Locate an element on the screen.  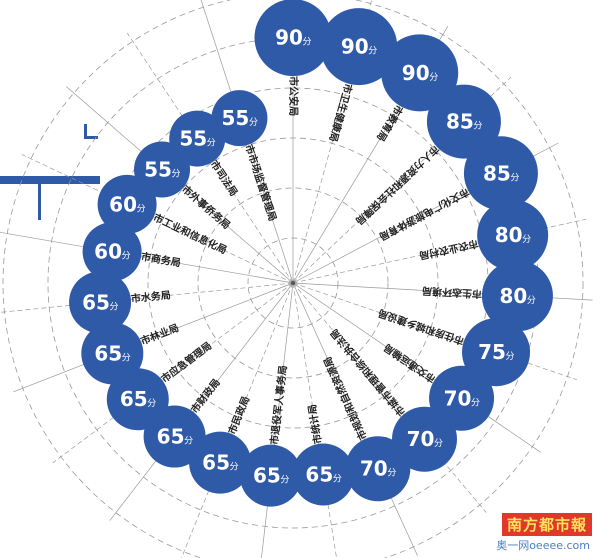
score-value: 80 is located at coordinates (514, 296).